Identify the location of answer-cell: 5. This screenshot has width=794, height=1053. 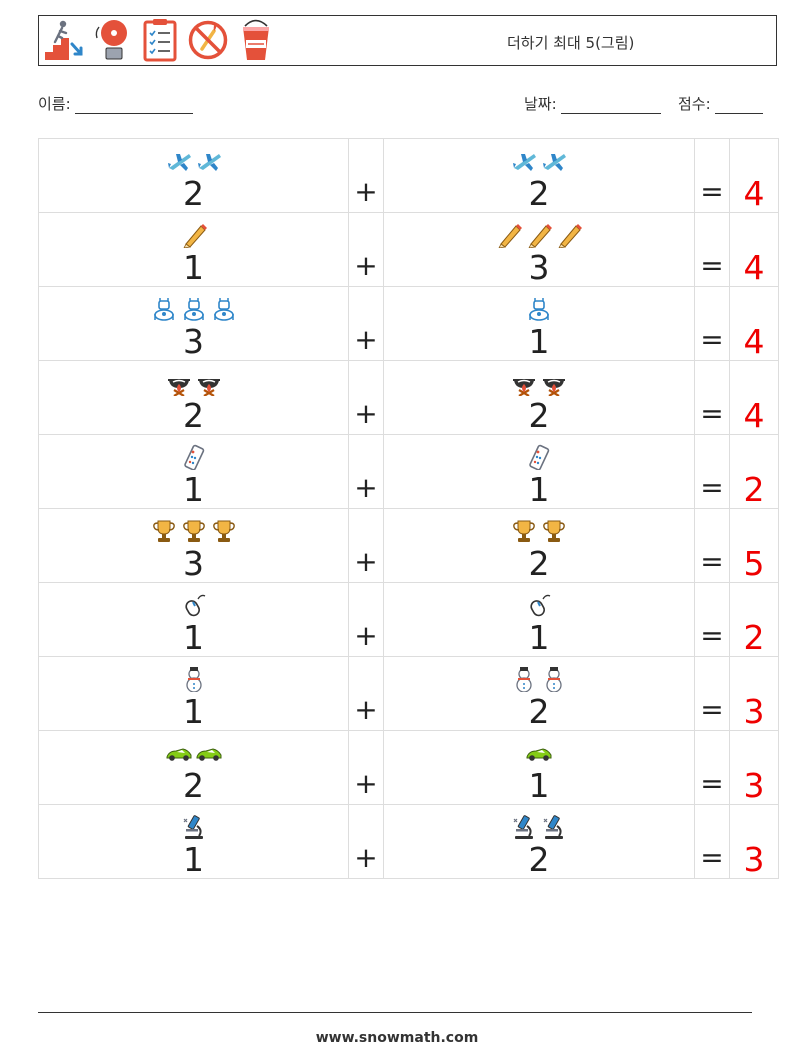
(754, 545).